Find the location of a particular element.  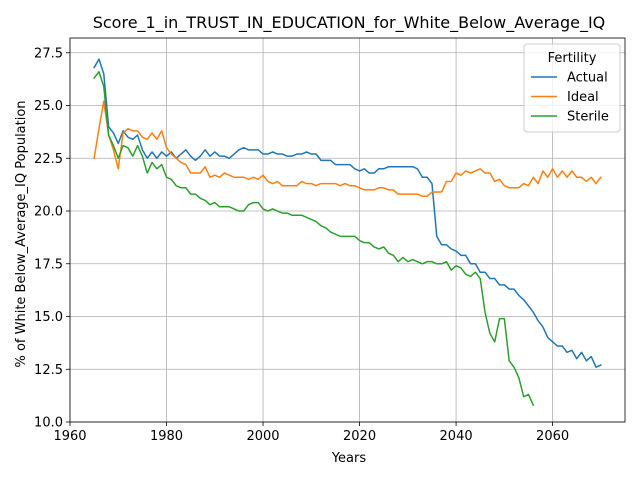

x-tick-label: 2020 is located at coordinates (359, 436).